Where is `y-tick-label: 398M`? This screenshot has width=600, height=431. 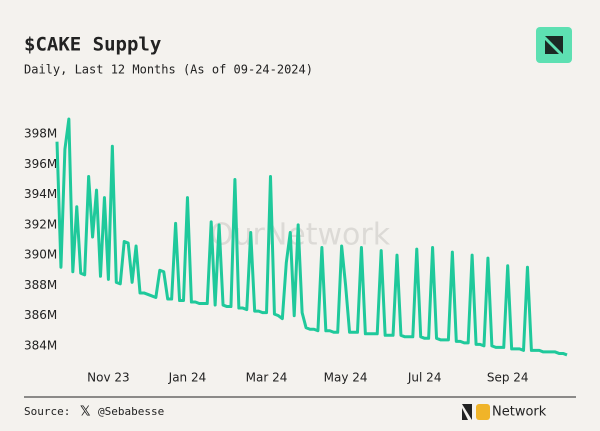
y-tick-label: 398M is located at coordinates (40, 134).